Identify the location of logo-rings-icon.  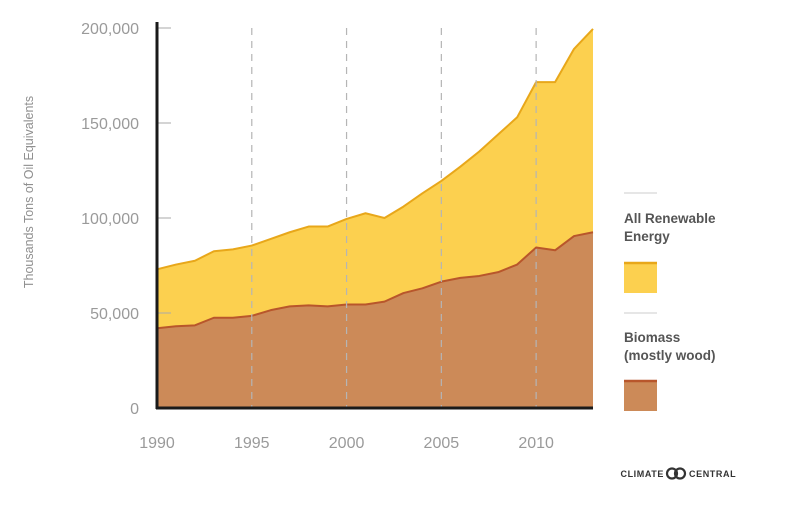
(676, 473).